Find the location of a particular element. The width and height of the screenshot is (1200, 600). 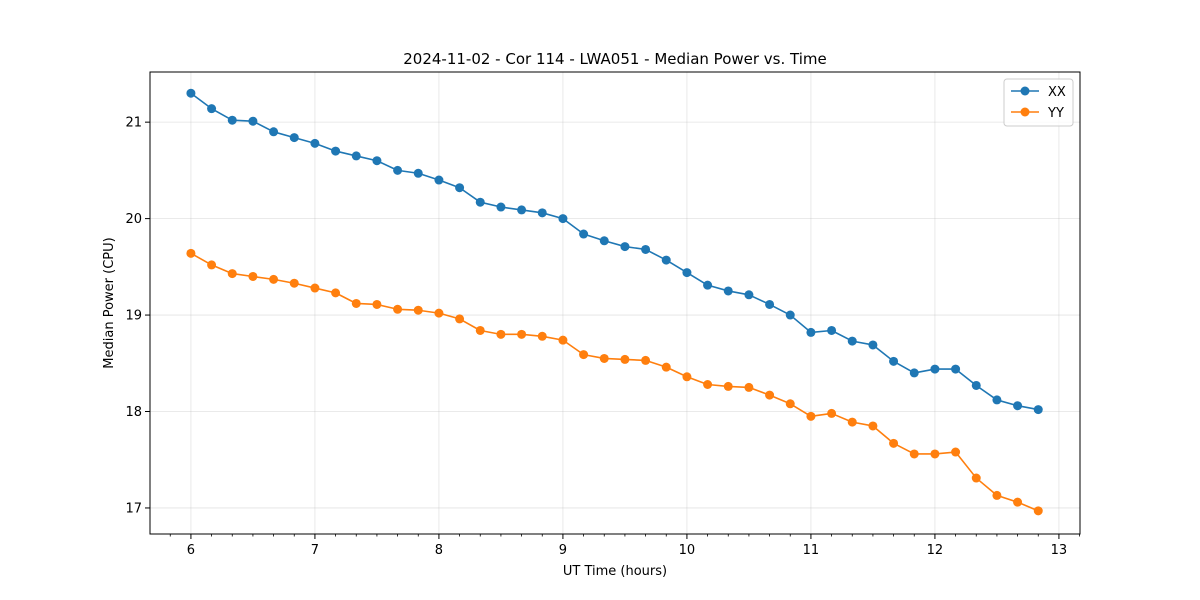

y-tick-label: 21 is located at coordinates (133, 123).